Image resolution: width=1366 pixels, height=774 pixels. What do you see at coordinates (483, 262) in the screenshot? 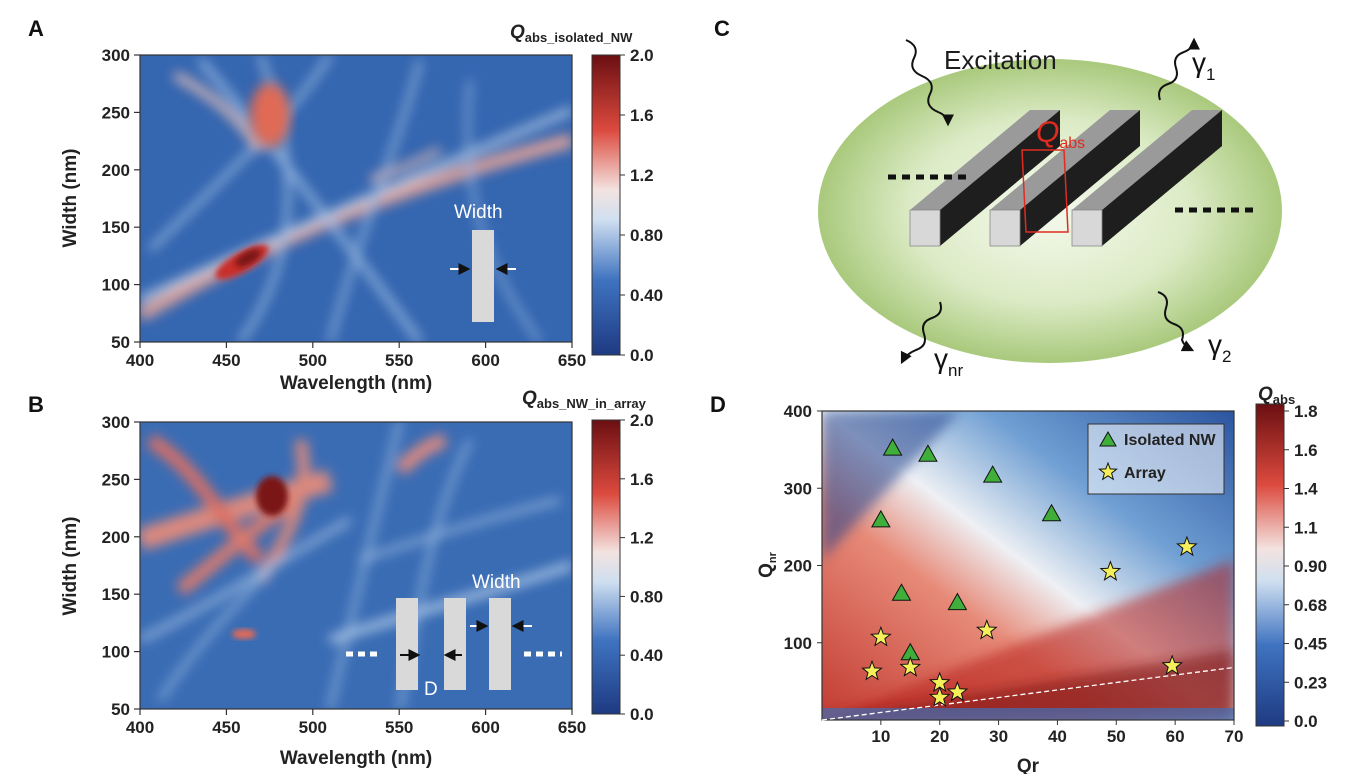
I see `width-inset-a: Width` at bounding box center [483, 262].